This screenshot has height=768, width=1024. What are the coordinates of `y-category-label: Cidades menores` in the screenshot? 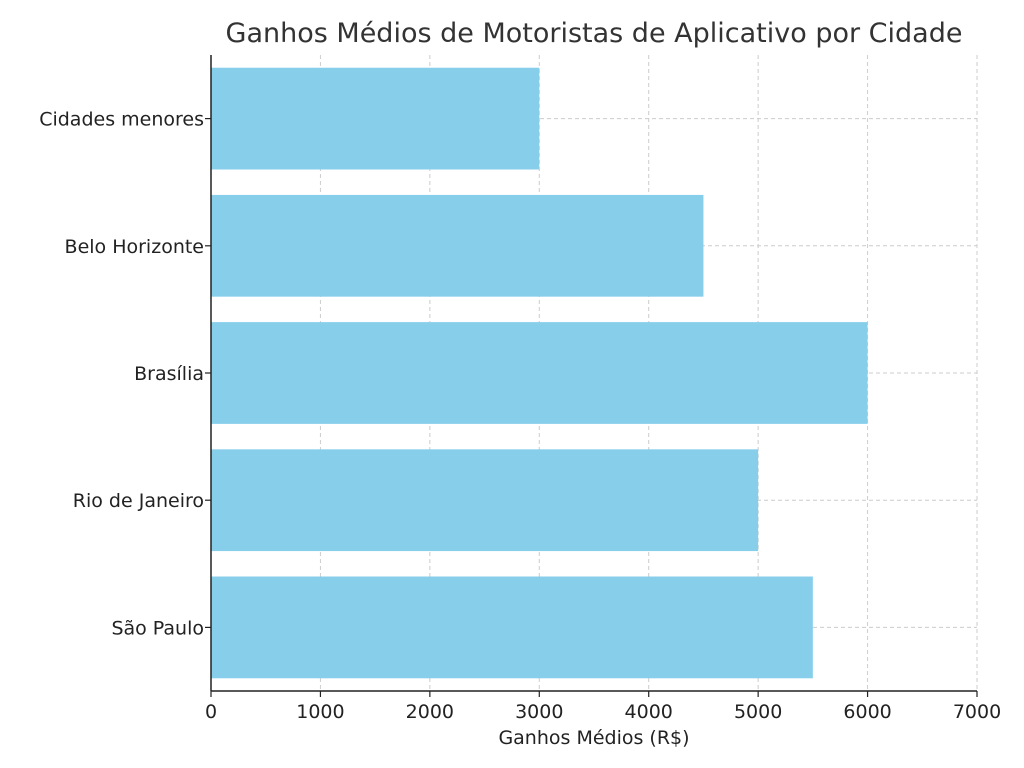 It's located at (121, 120).